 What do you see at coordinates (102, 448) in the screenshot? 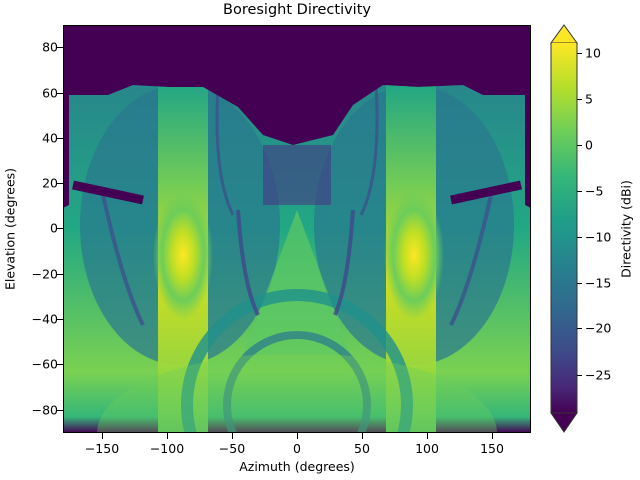
I see `x-tick-label: −150` at bounding box center [102, 448].